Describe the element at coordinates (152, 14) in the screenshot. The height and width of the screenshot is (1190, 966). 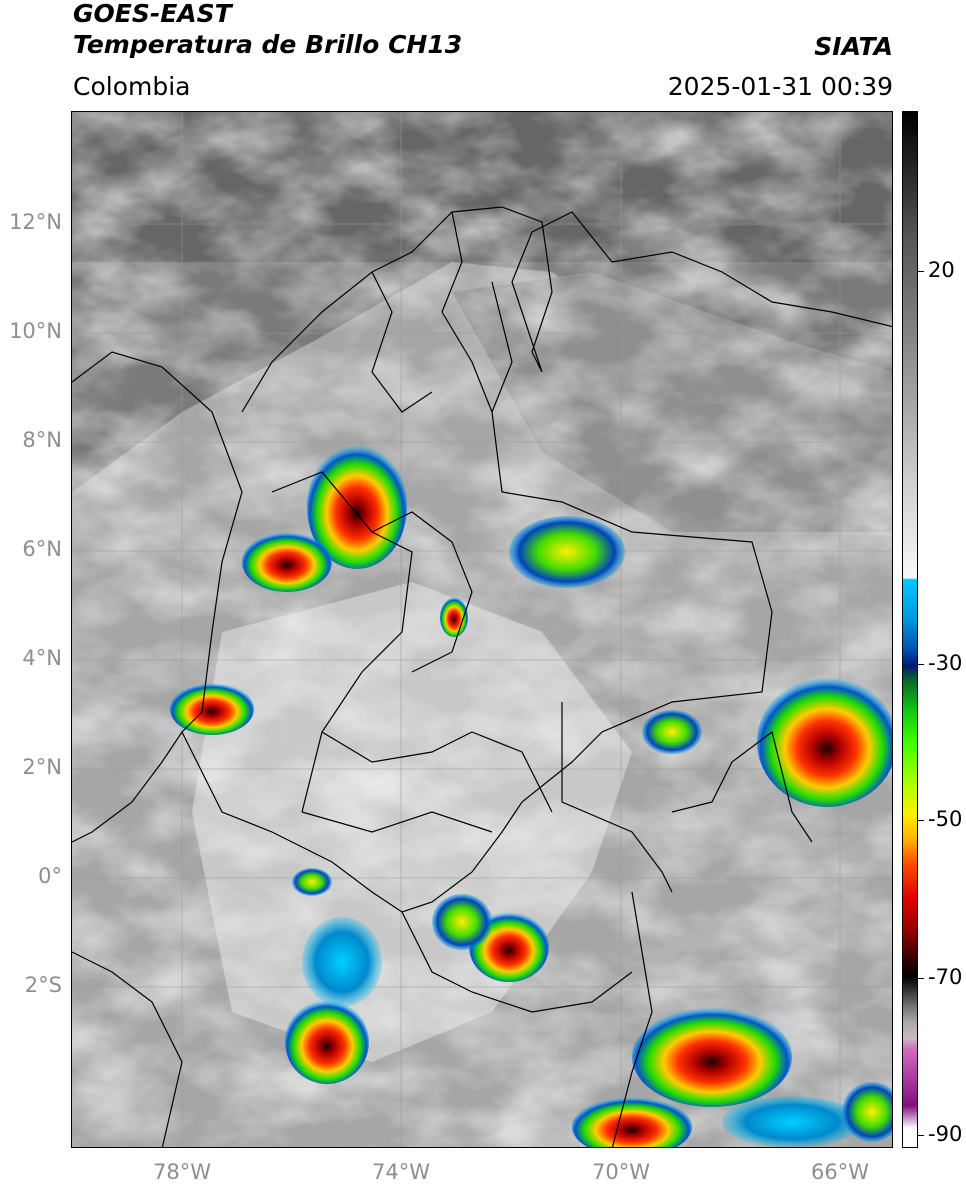
I see `satellite-name: GOES-EAST` at that location.